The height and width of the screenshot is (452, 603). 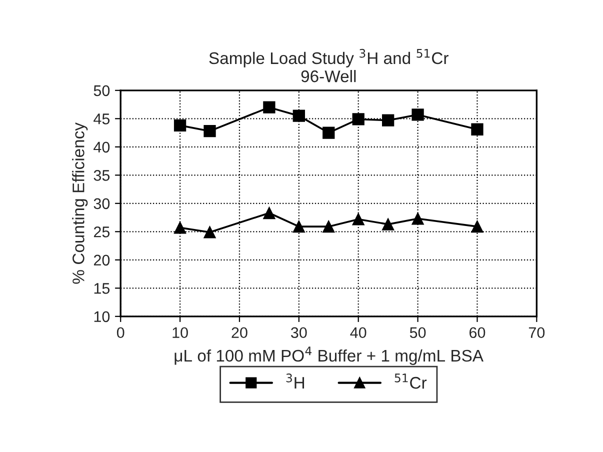 What do you see at coordinates (102, 175) in the screenshot?
I see `y-tick-label: 35` at bounding box center [102, 175].